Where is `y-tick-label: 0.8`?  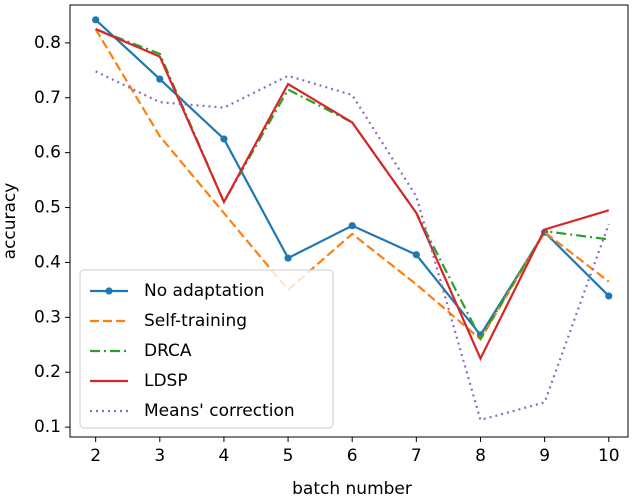
y-tick-label: 0.8 is located at coordinates (47, 43).